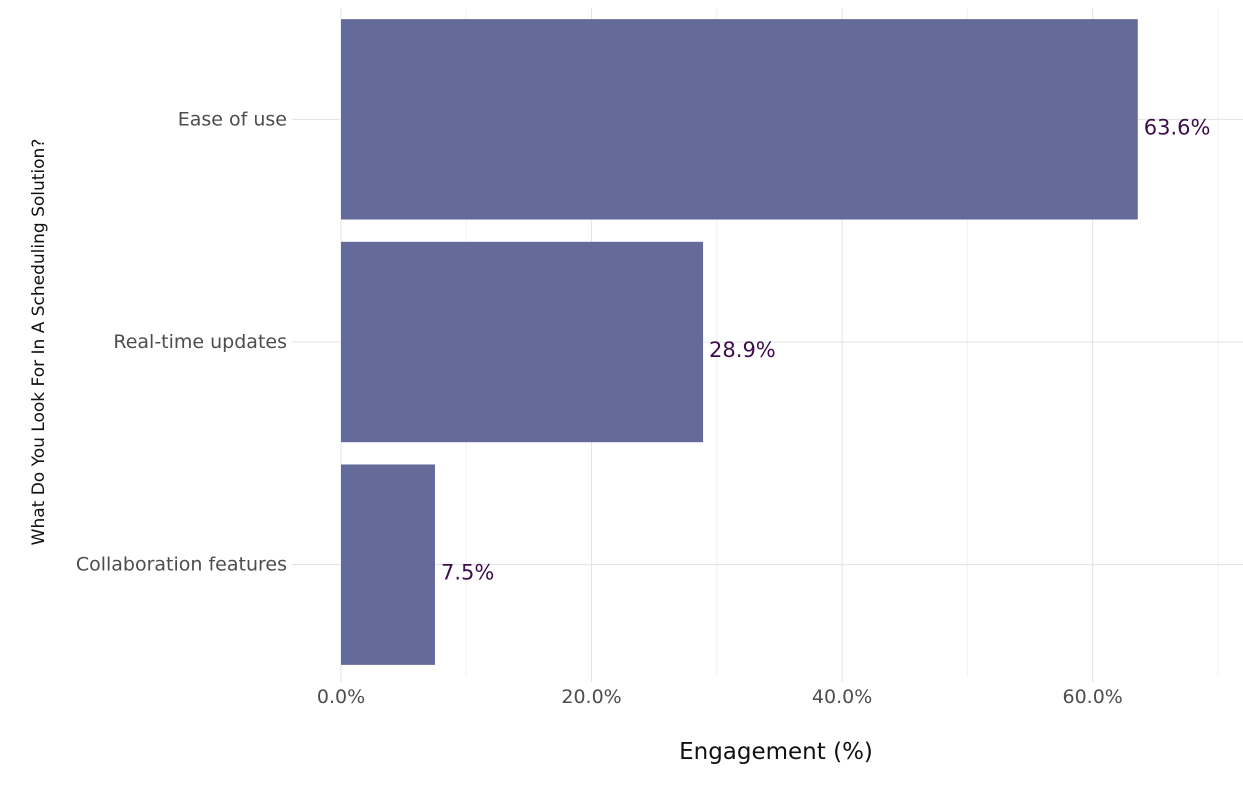 The image size is (1243, 790). What do you see at coordinates (1092, 697) in the screenshot?
I see `x-tick-label: 60.0%` at bounding box center [1092, 697].